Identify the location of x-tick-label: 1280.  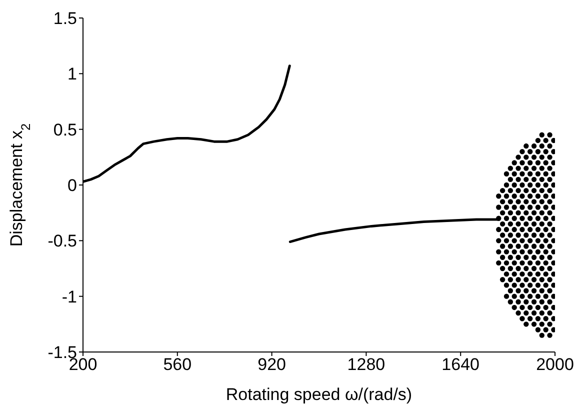
(366, 364).